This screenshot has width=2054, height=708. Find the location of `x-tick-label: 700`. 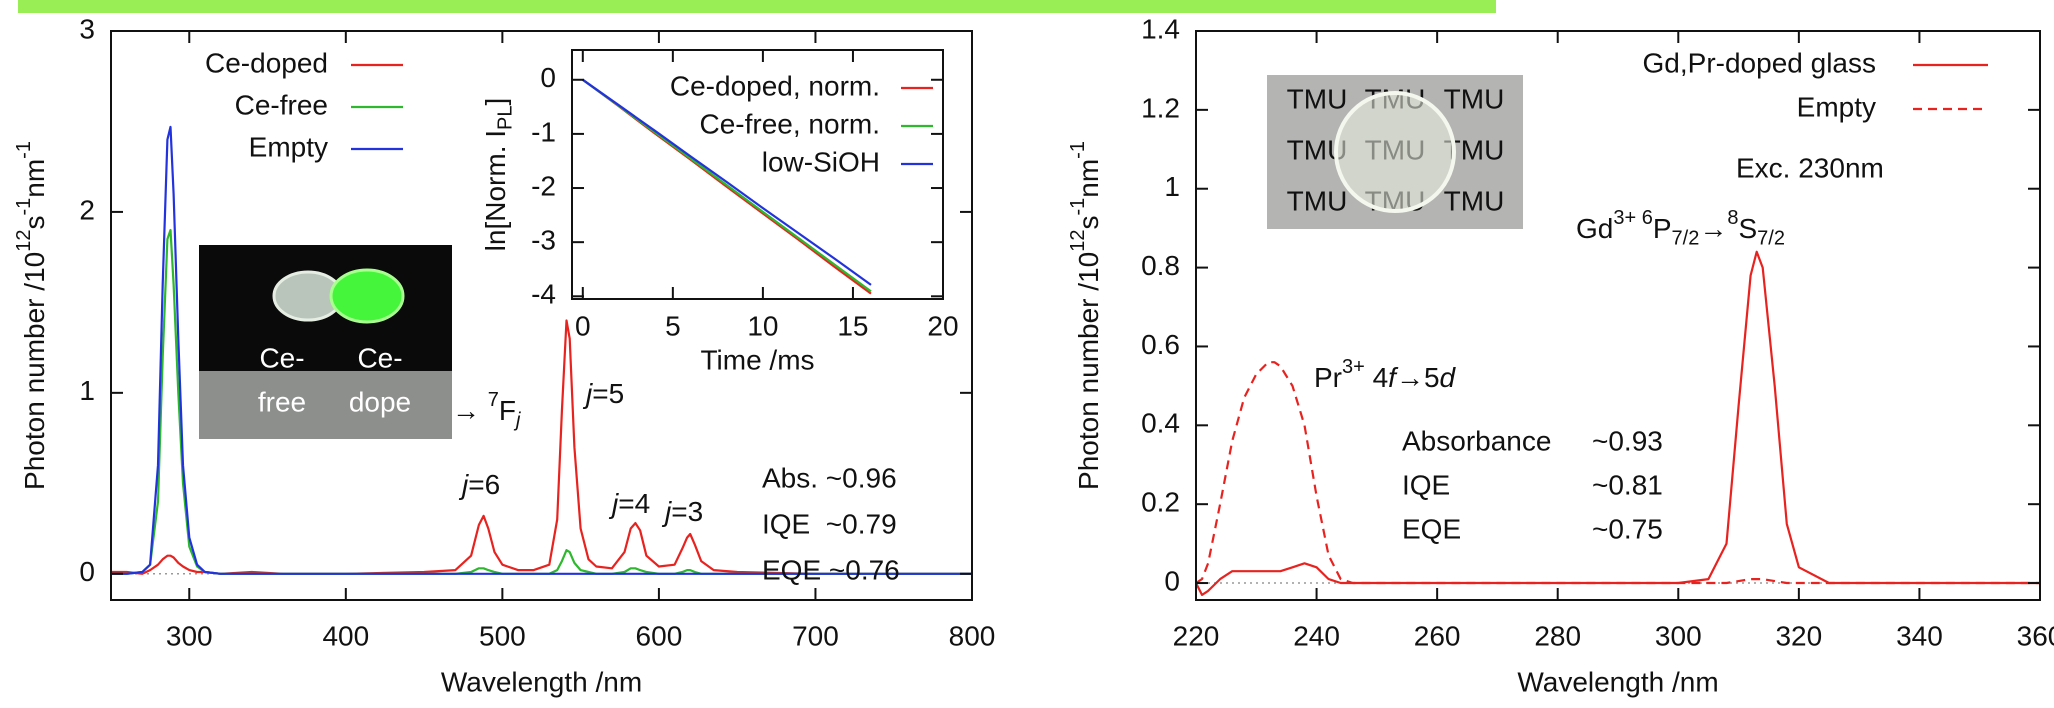

x-tick-label: 700 is located at coordinates (815, 635).